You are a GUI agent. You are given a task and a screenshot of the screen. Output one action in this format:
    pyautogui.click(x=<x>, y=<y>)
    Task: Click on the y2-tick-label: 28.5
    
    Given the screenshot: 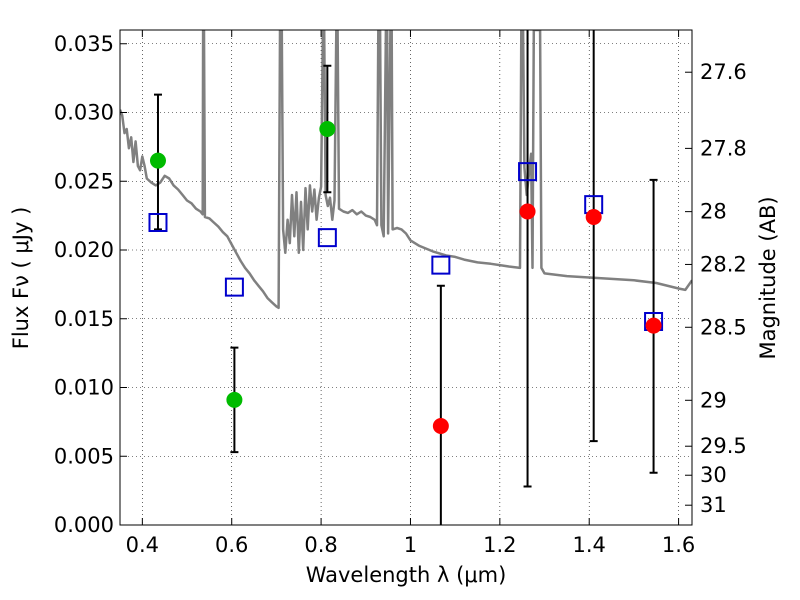 What is the action you would take?
    pyautogui.click(x=723, y=327)
    